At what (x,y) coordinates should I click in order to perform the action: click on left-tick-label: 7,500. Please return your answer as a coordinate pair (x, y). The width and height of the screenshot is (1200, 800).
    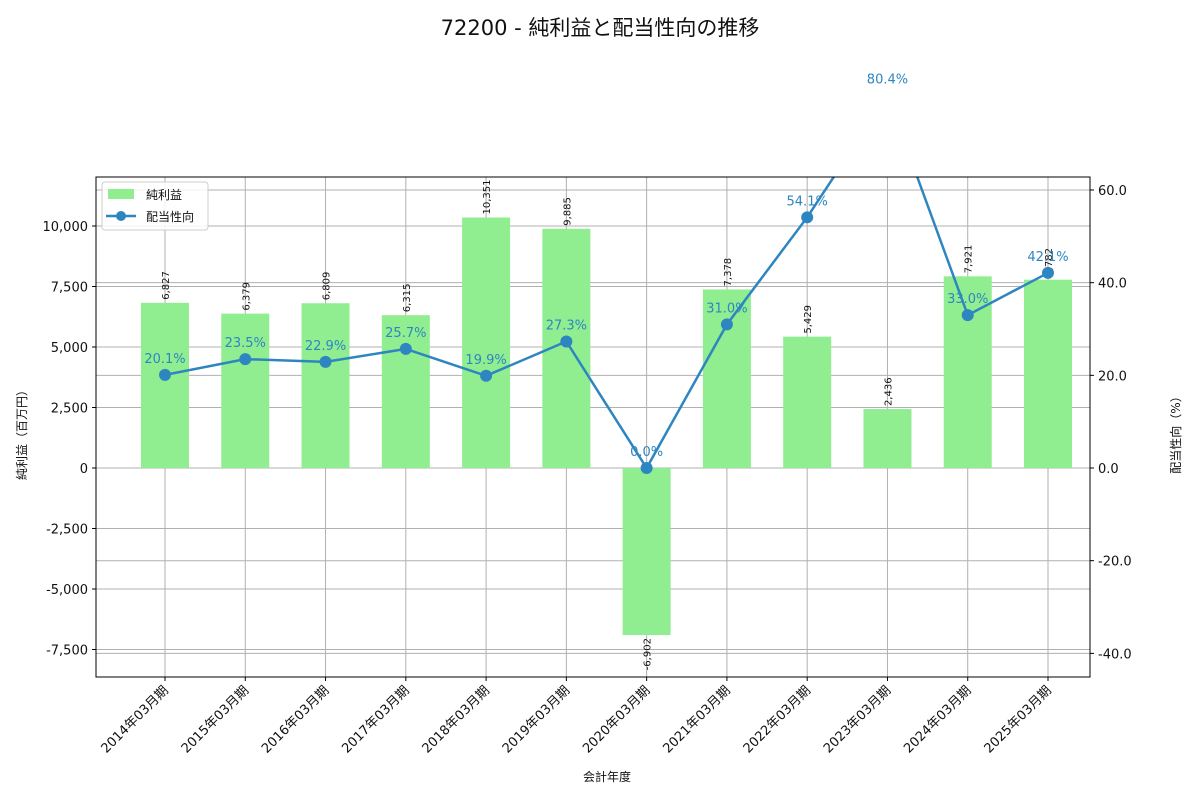
    Looking at the image, I should click on (69, 288).